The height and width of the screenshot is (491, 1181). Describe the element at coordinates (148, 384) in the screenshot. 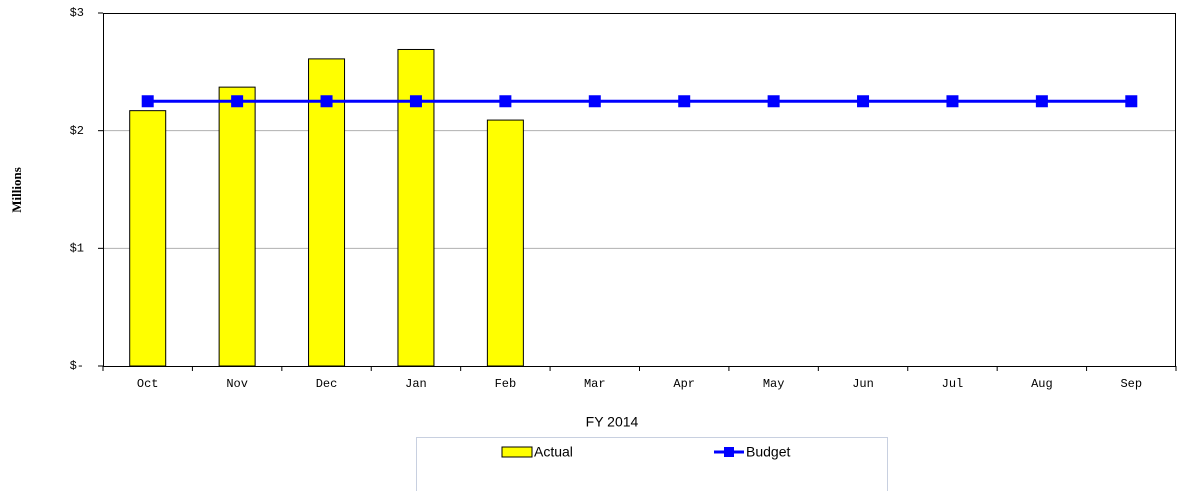

I see `x-tick-label: Oct` at that location.